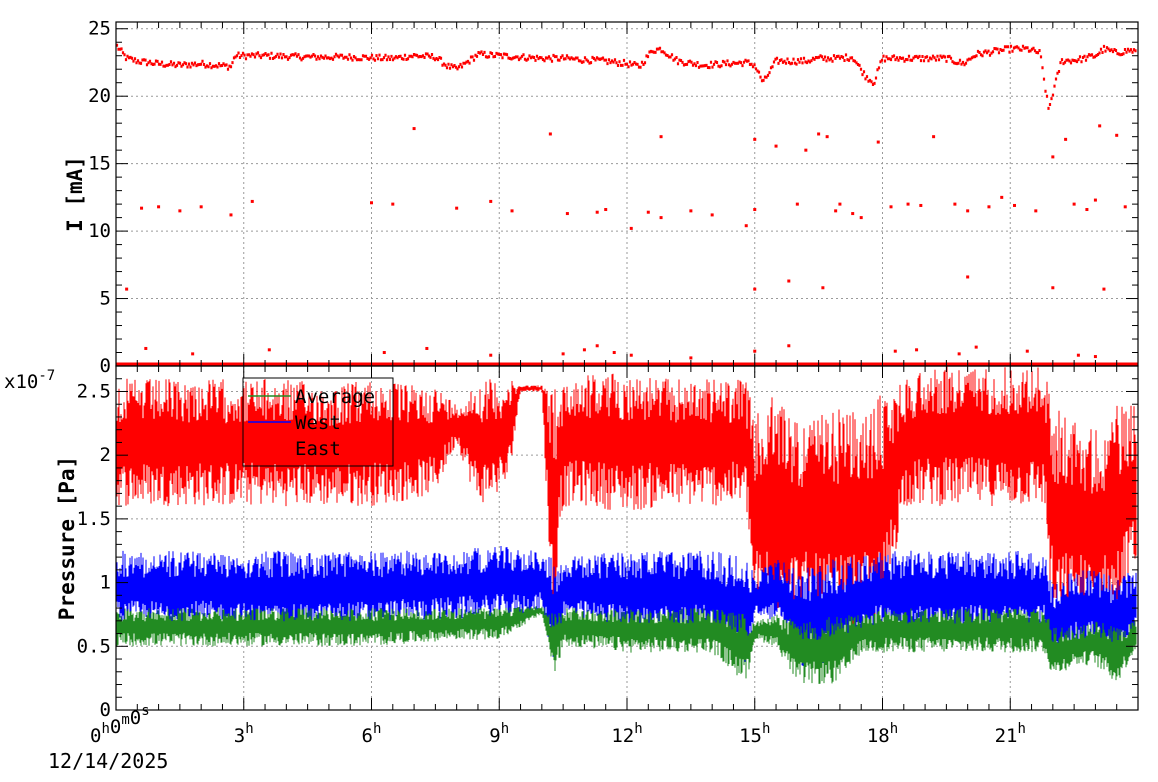 The width and height of the screenshot is (1158, 782). I want to click on x-tick-label-hour: 12, so click(622, 736).